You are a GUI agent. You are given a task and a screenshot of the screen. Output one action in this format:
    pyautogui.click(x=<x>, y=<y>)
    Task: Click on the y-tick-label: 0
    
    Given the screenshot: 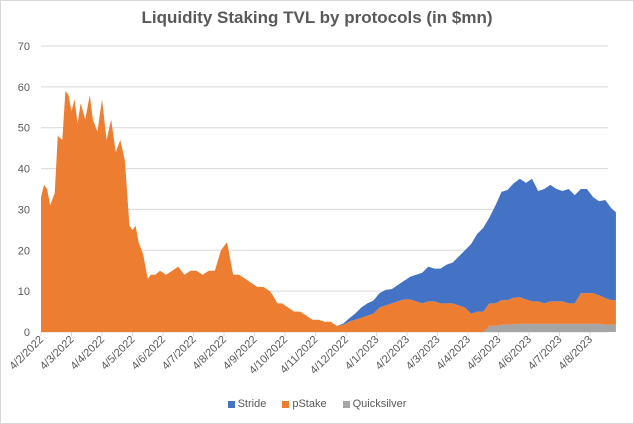 What is the action you would take?
    pyautogui.click(x=27, y=333)
    